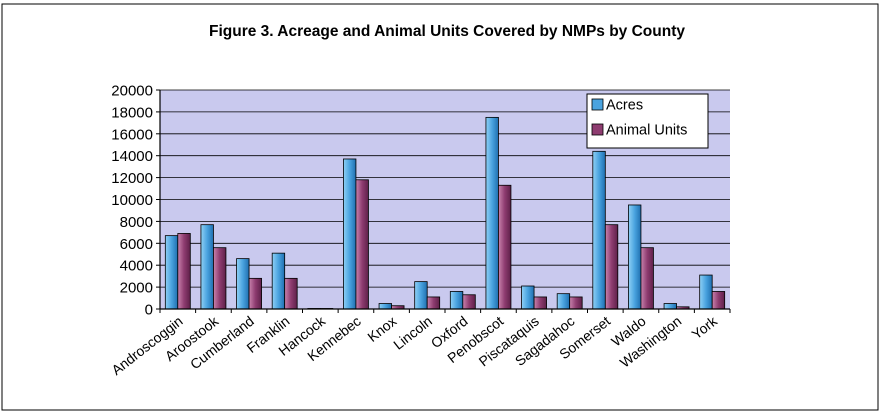 This screenshot has width=883, height=420. I want to click on legend-box, so click(647, 121).